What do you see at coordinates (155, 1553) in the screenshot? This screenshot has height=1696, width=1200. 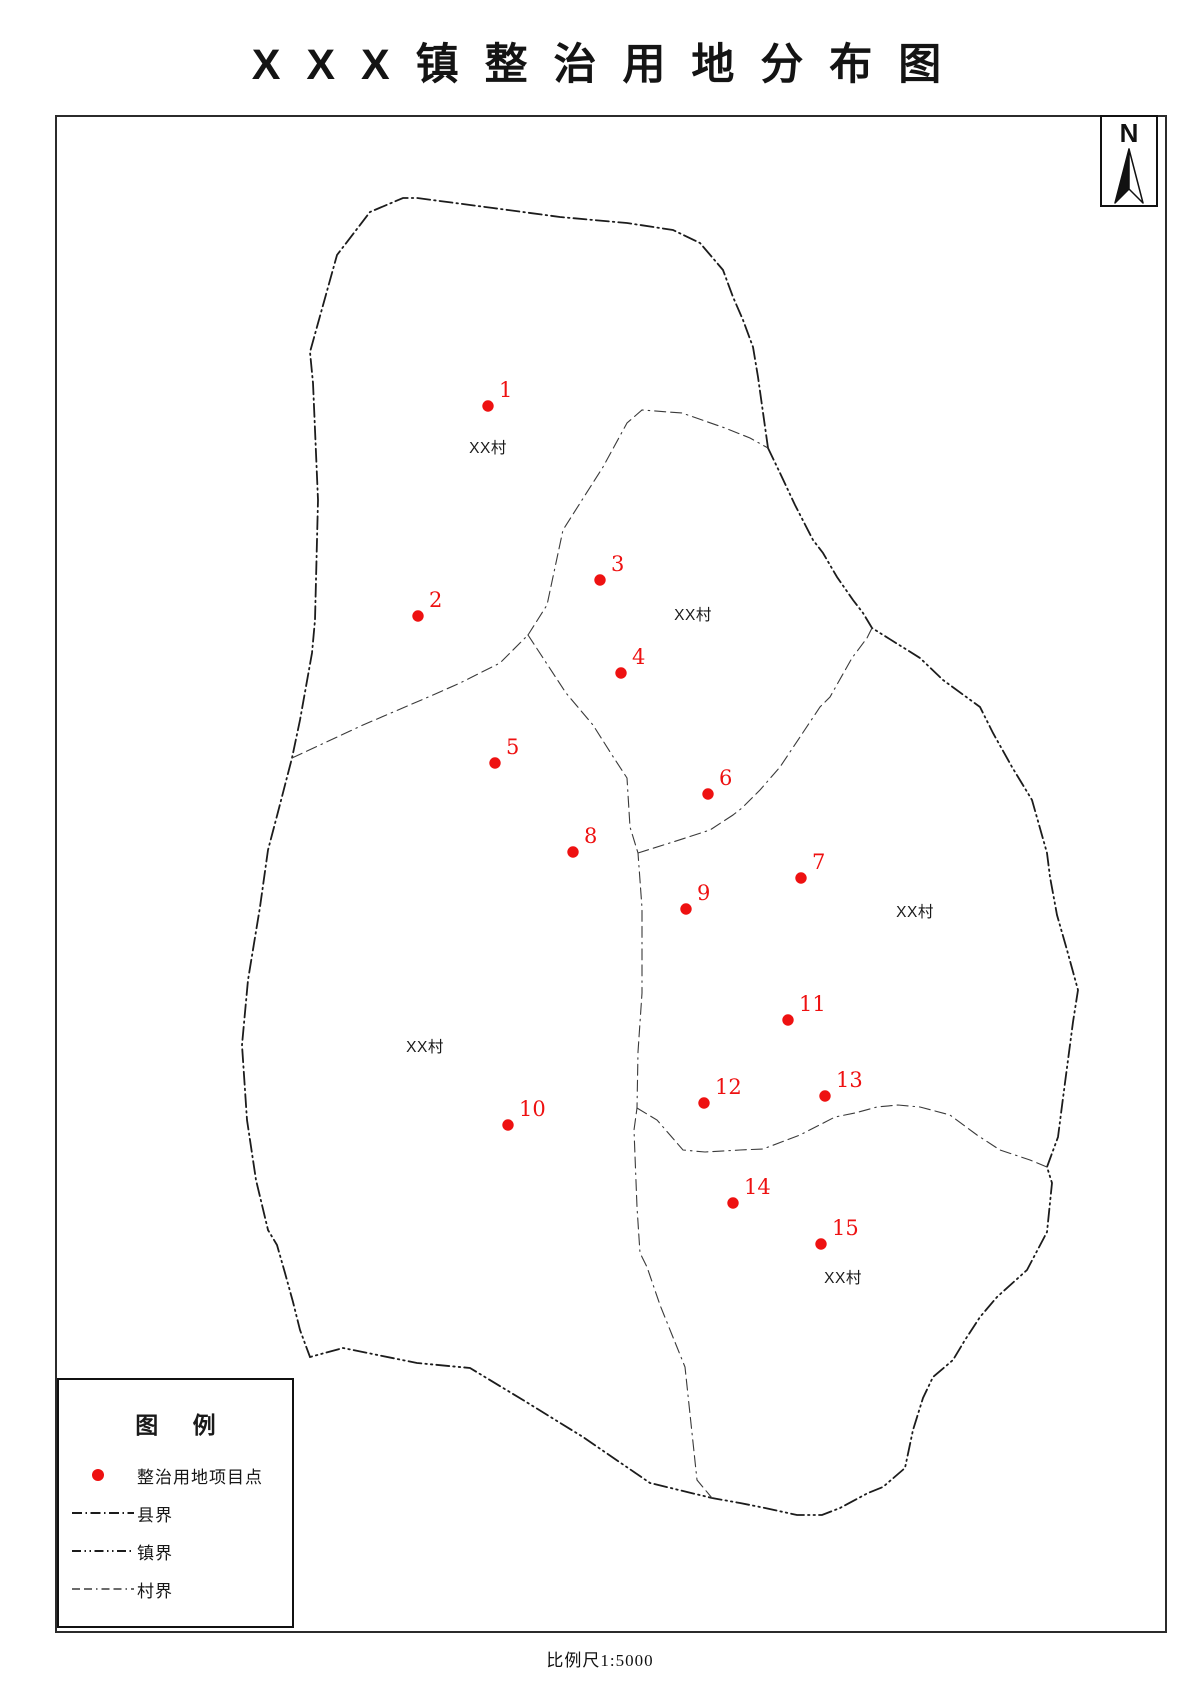 I see `legend-item-label: 镇界` at bounding box center [155, 1553].